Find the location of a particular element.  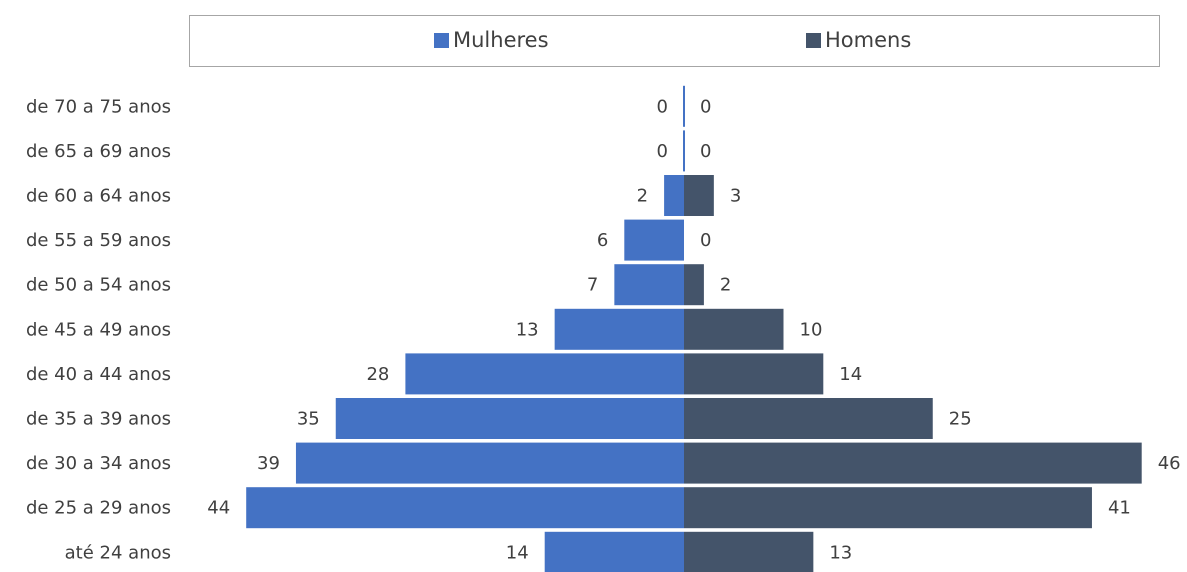

category-label-at-24-anos: até 24 anos is located at coordinates (118, 552).